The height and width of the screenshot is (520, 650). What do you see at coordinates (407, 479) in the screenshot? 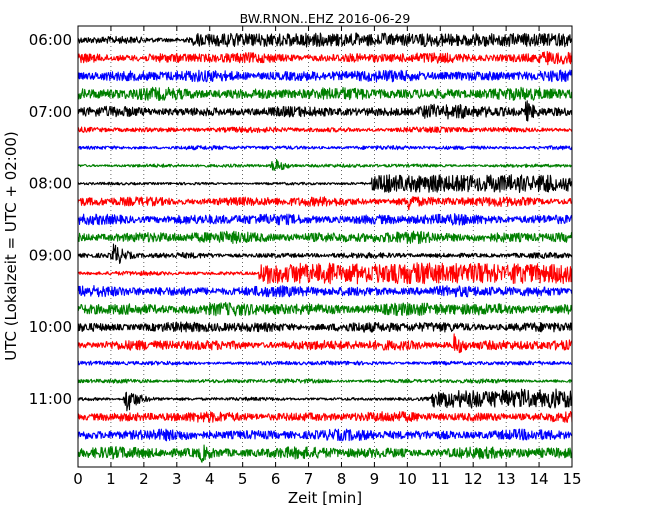
I see `x-tick-label-10: 10` at bounding box center [407, 479].